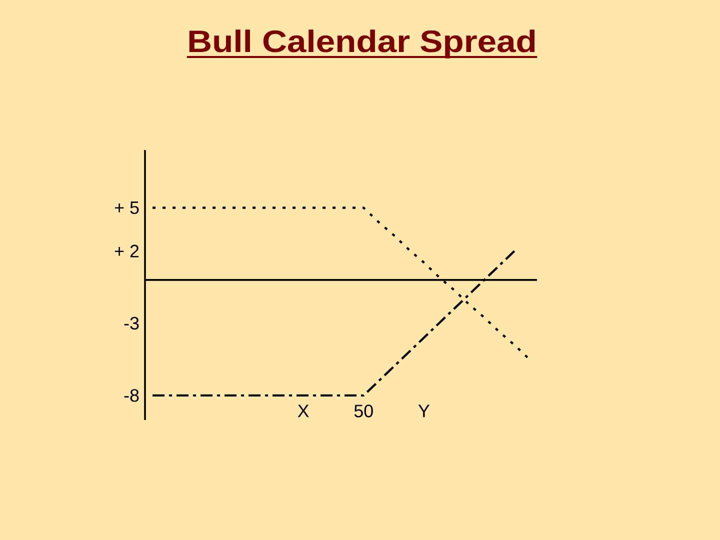 The width and height of the screenshot is (720, 540). I want to click on y-tick-label: + 2, so click(126, 251).